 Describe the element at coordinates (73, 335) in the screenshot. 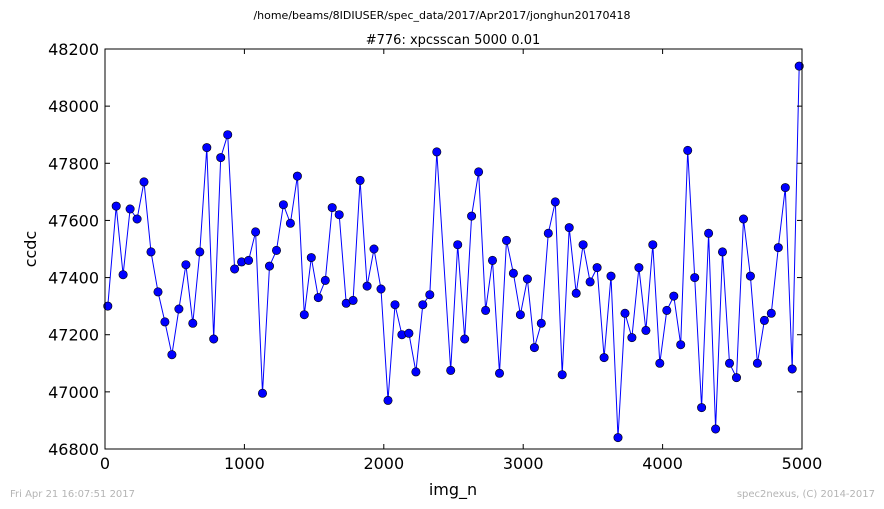

I see `y-tick-label: 47200` at that location.